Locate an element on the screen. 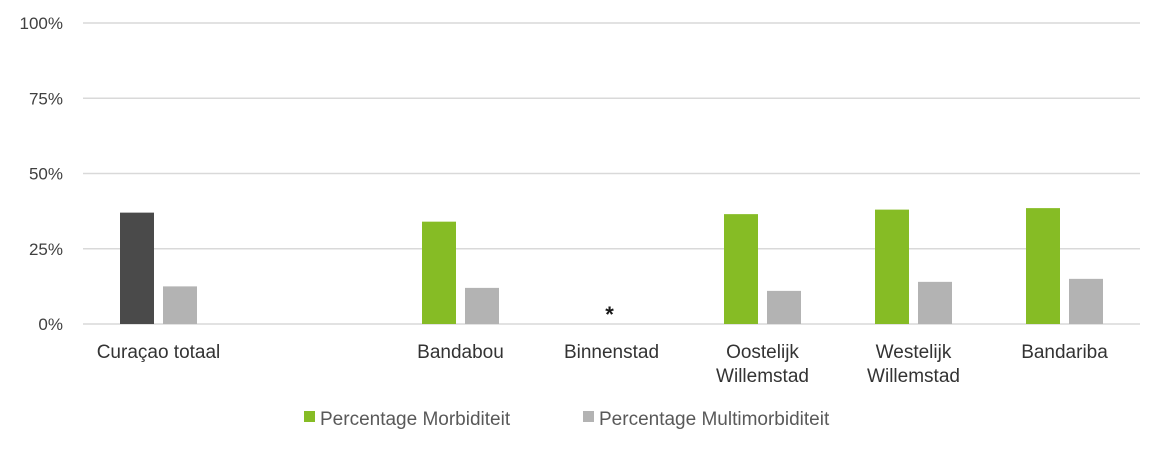 This screenshot has width=1163, height=450. y-tick-label: 50% is located at coordinates (46, 174).